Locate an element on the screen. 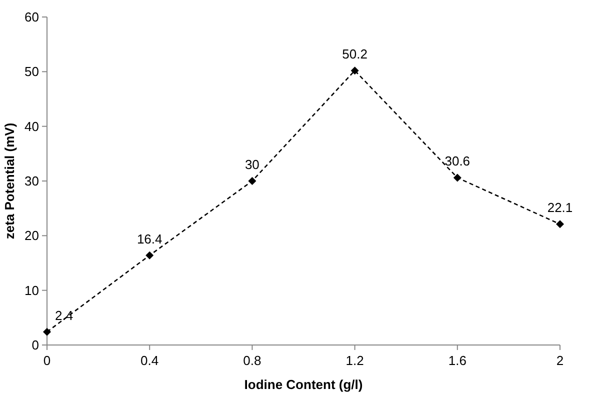 This screenshot has height=401, width=590. x-tick-label: 2 is located at coordinates (560, 360).